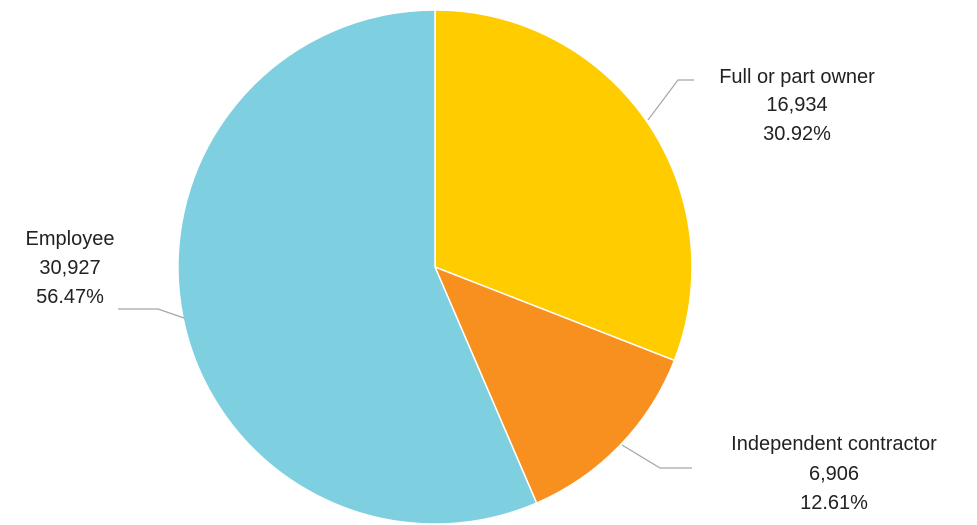 This screenshot has width=977, height=525. What do you see at coordinates (797, 134) in the screenshot?
I see `label-full-or-part-owner-percent: 30.92%` at bounding box center [797, 134].